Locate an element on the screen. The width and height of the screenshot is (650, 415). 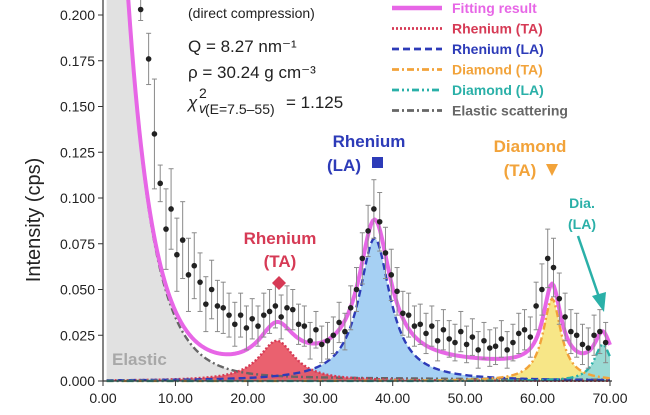
y-tick-label: 0.200 is located at coordinates (77, 15).